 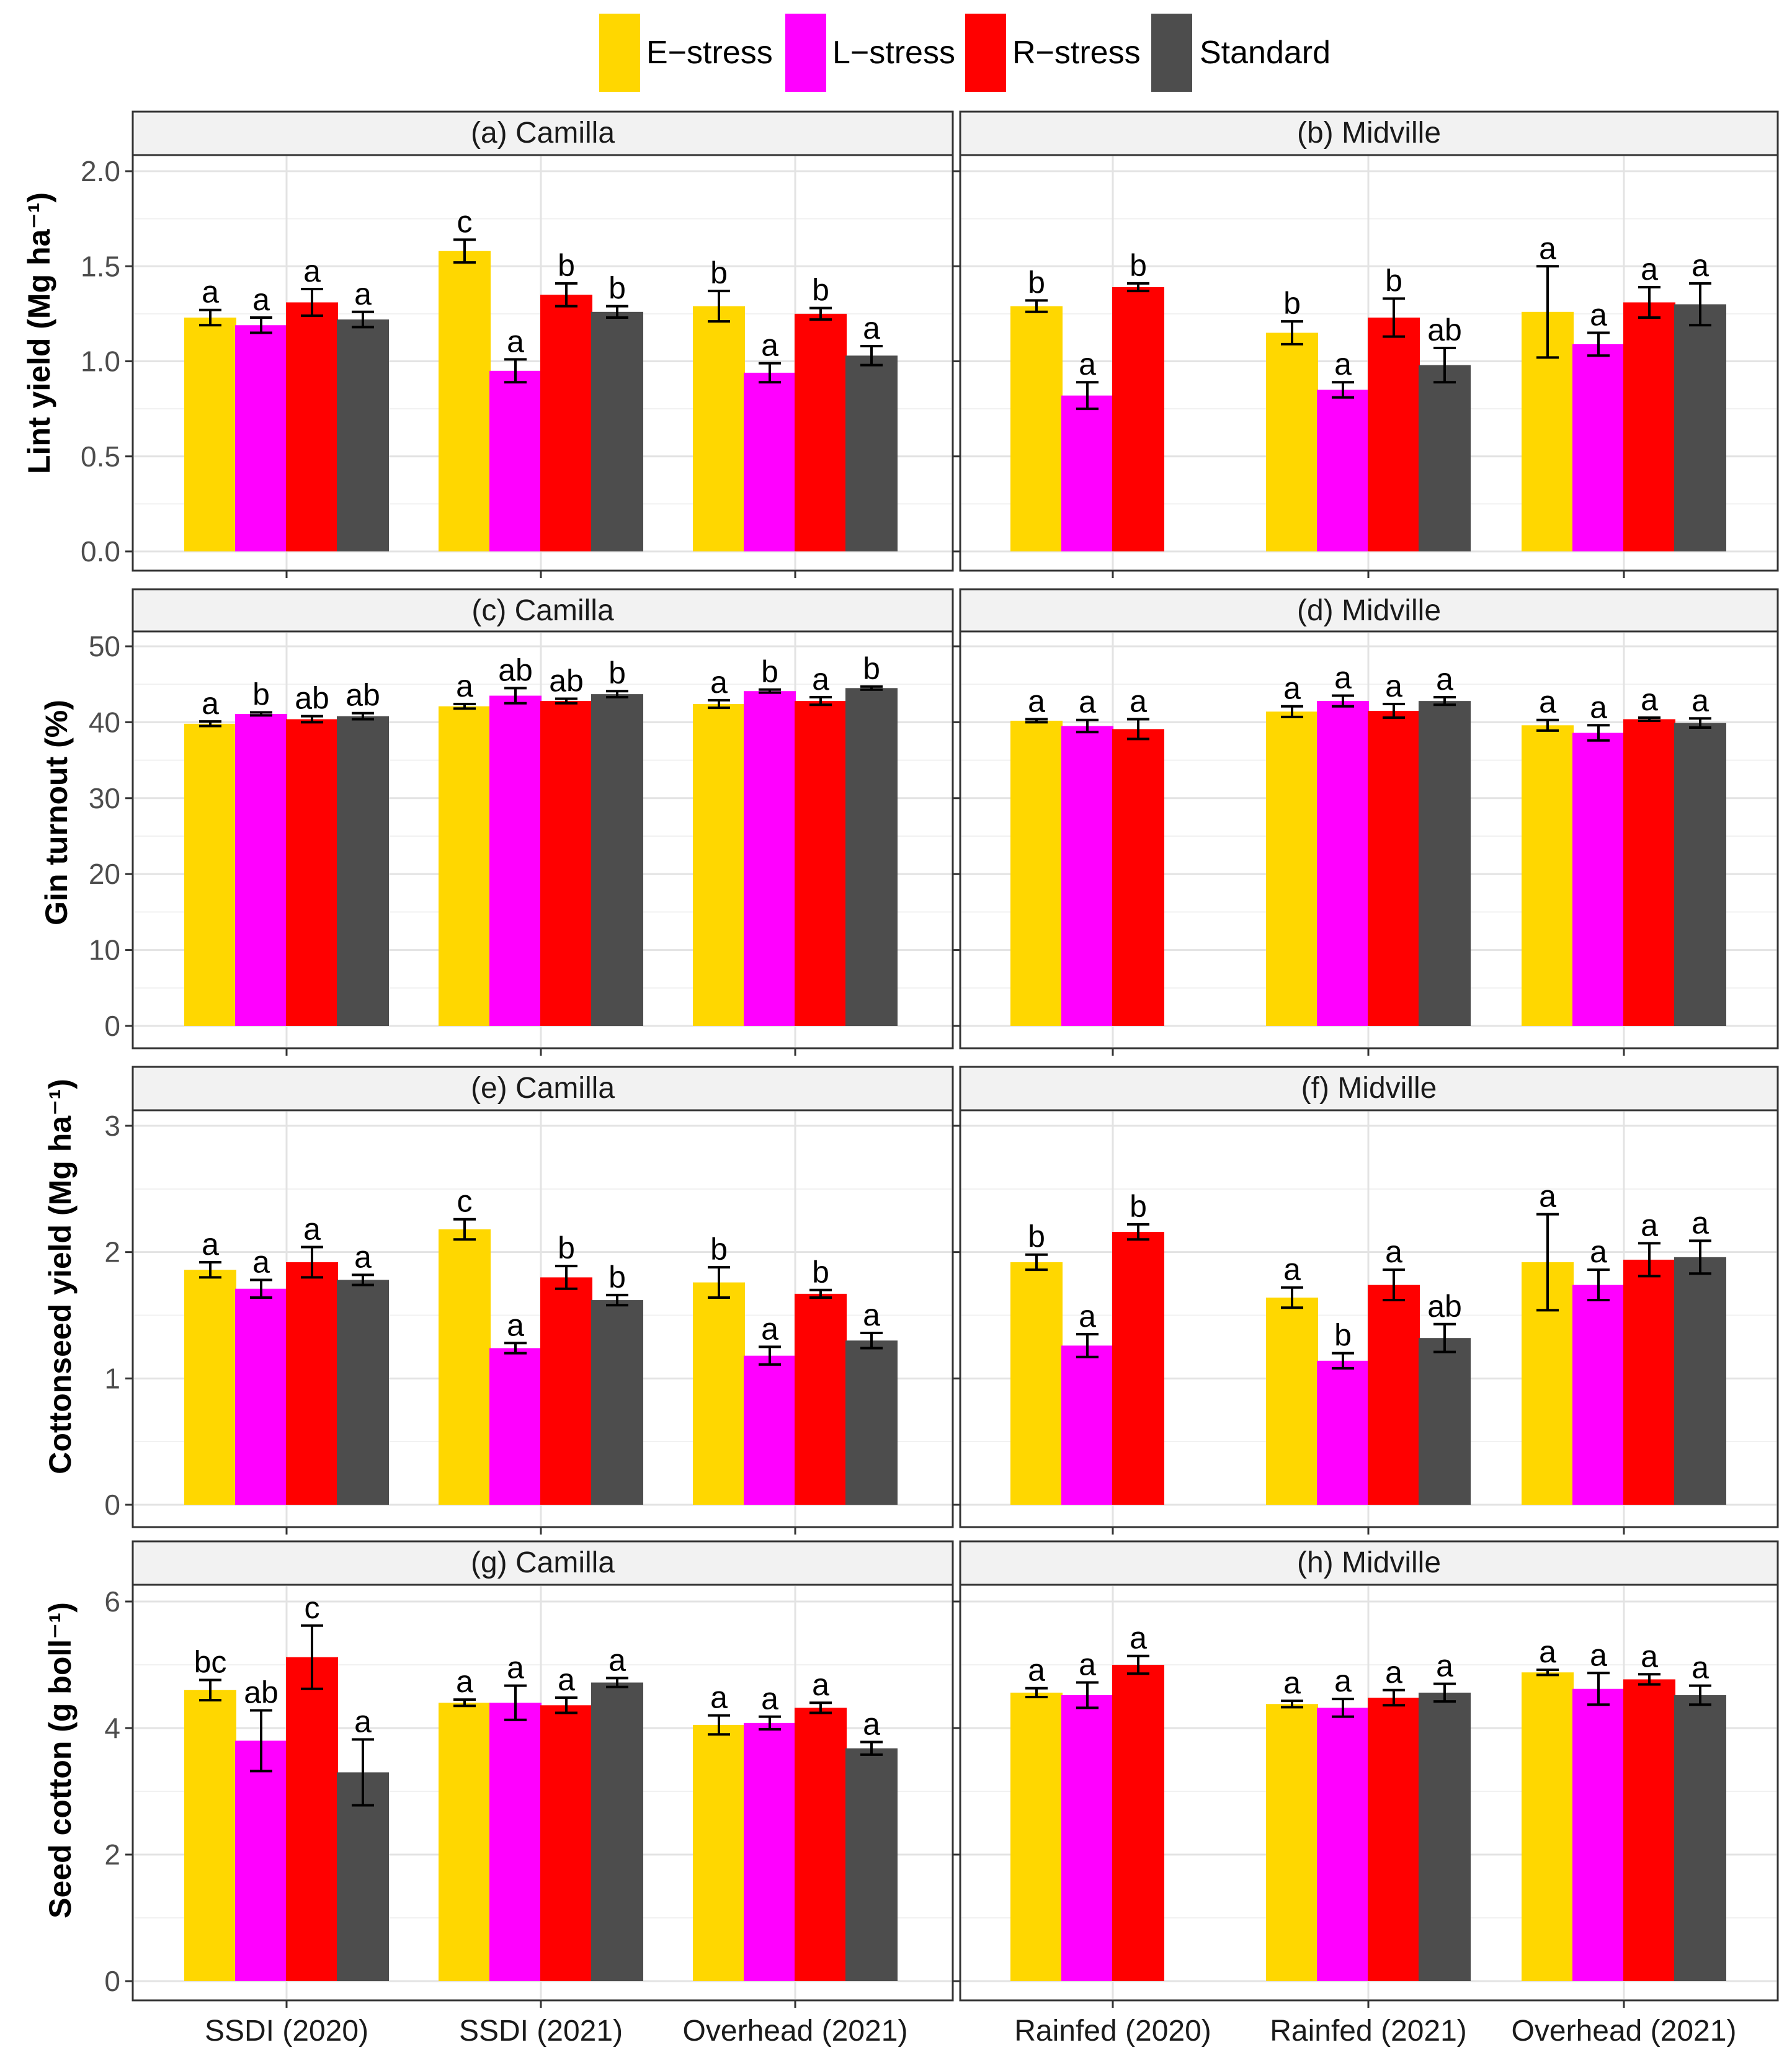 I want to click on facet-strip, so click(x=1369, y=1563).